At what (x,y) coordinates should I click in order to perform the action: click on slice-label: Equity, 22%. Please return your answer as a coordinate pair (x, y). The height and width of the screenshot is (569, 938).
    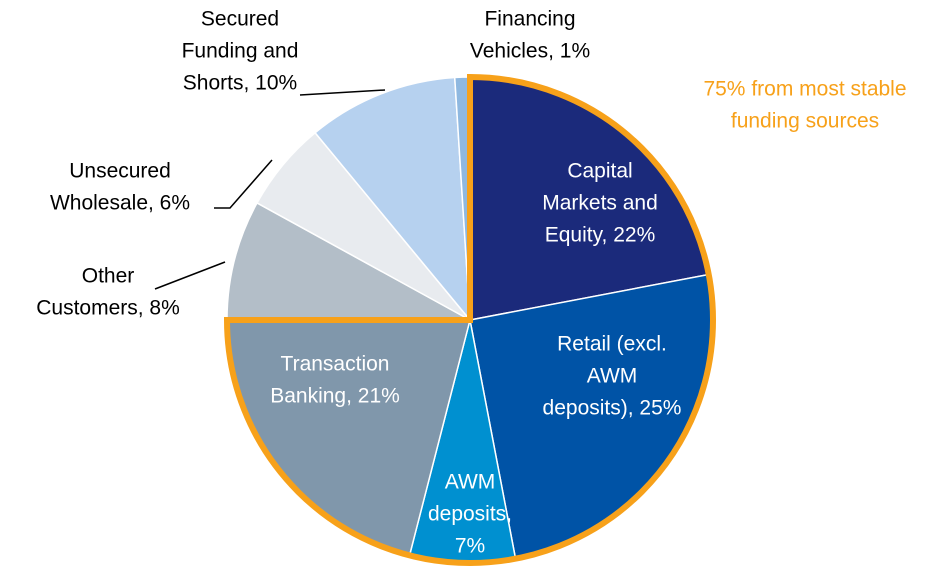
    Looking at the image, I should click on (600, 235).